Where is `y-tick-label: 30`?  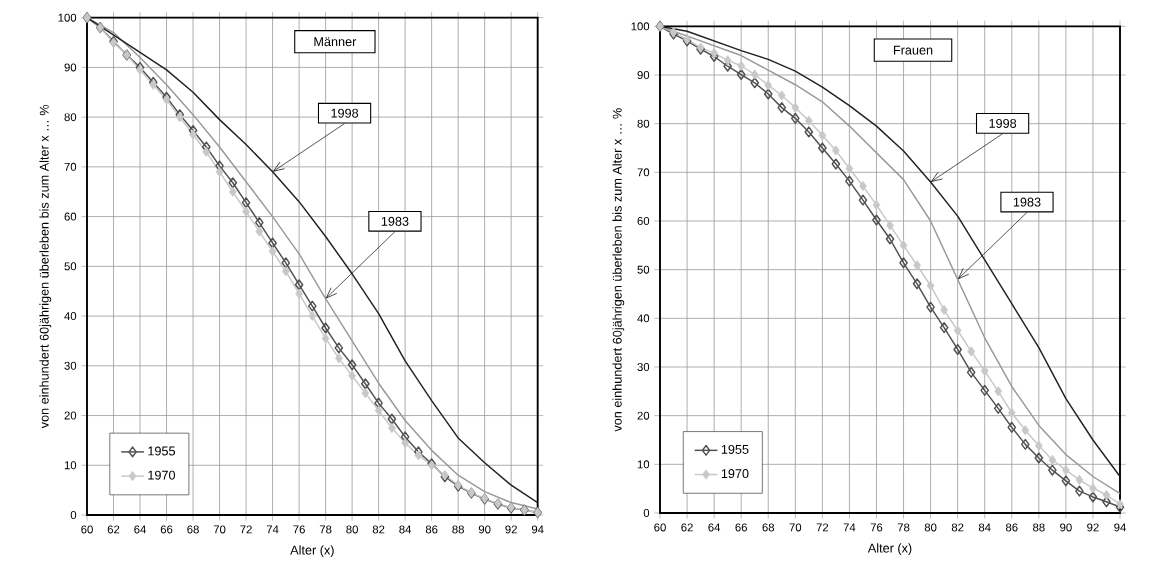
y-tick-label: 30 is located at coordinates (643, 367).